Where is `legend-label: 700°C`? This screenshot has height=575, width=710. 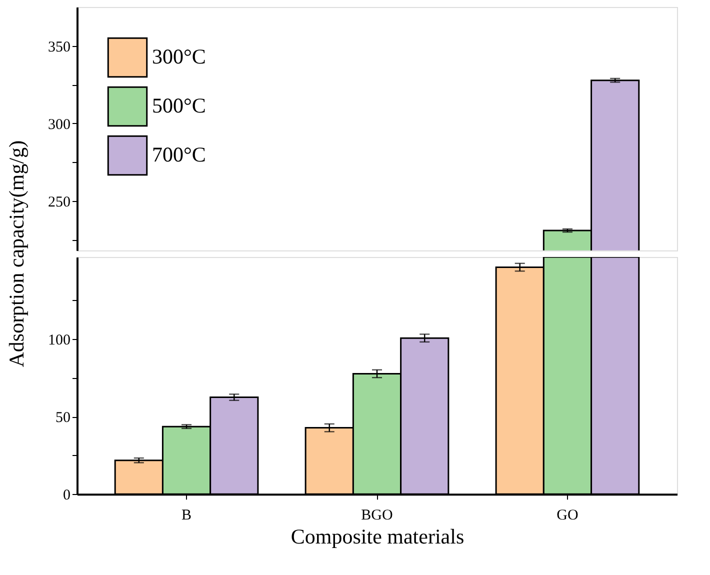
legend-label: 700°C is located at coordinates (179, 154).